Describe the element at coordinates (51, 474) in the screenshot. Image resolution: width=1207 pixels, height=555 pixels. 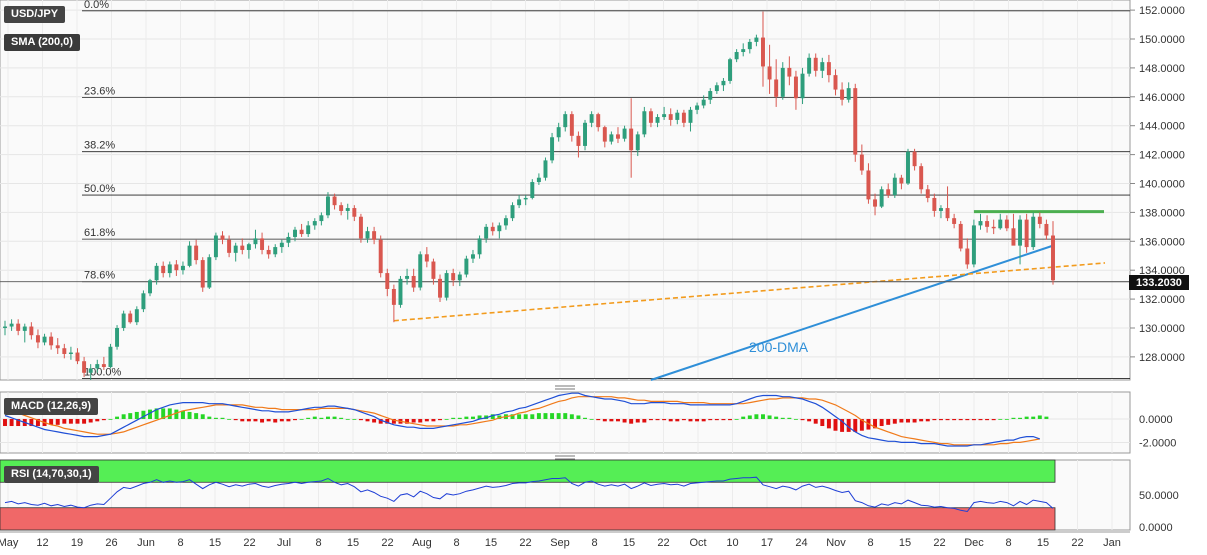
I see `rsi-panel-label: RSI (14,70,30,1)` at that location.